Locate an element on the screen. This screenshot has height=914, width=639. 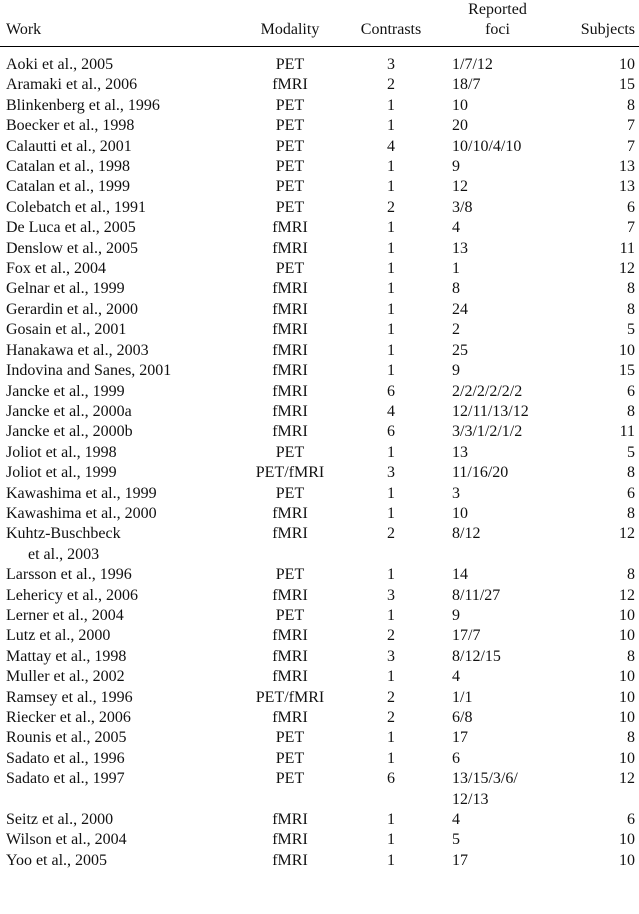
work-text: Gosain et al., 2001 is located at coordinates (66, 330).